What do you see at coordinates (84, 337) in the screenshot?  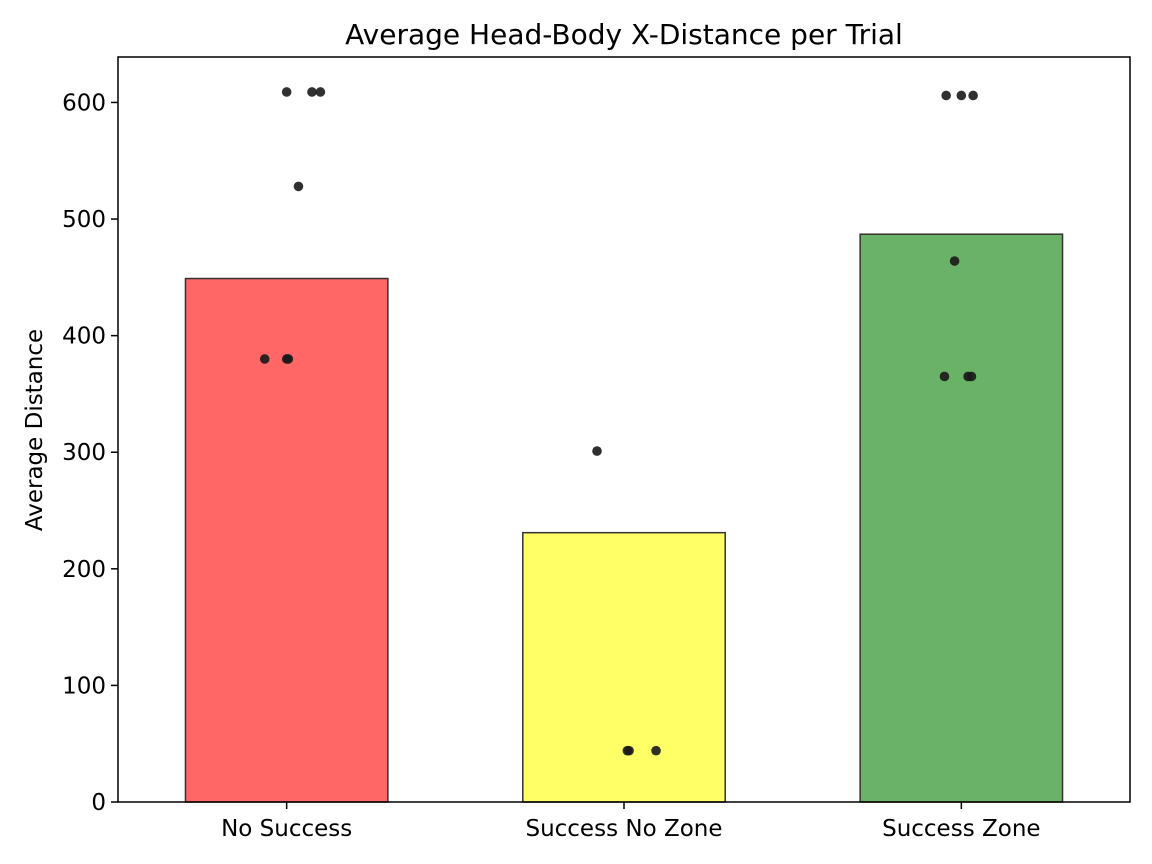 I see `y-tick-label-4: 400` at bounding box center [84, 337].